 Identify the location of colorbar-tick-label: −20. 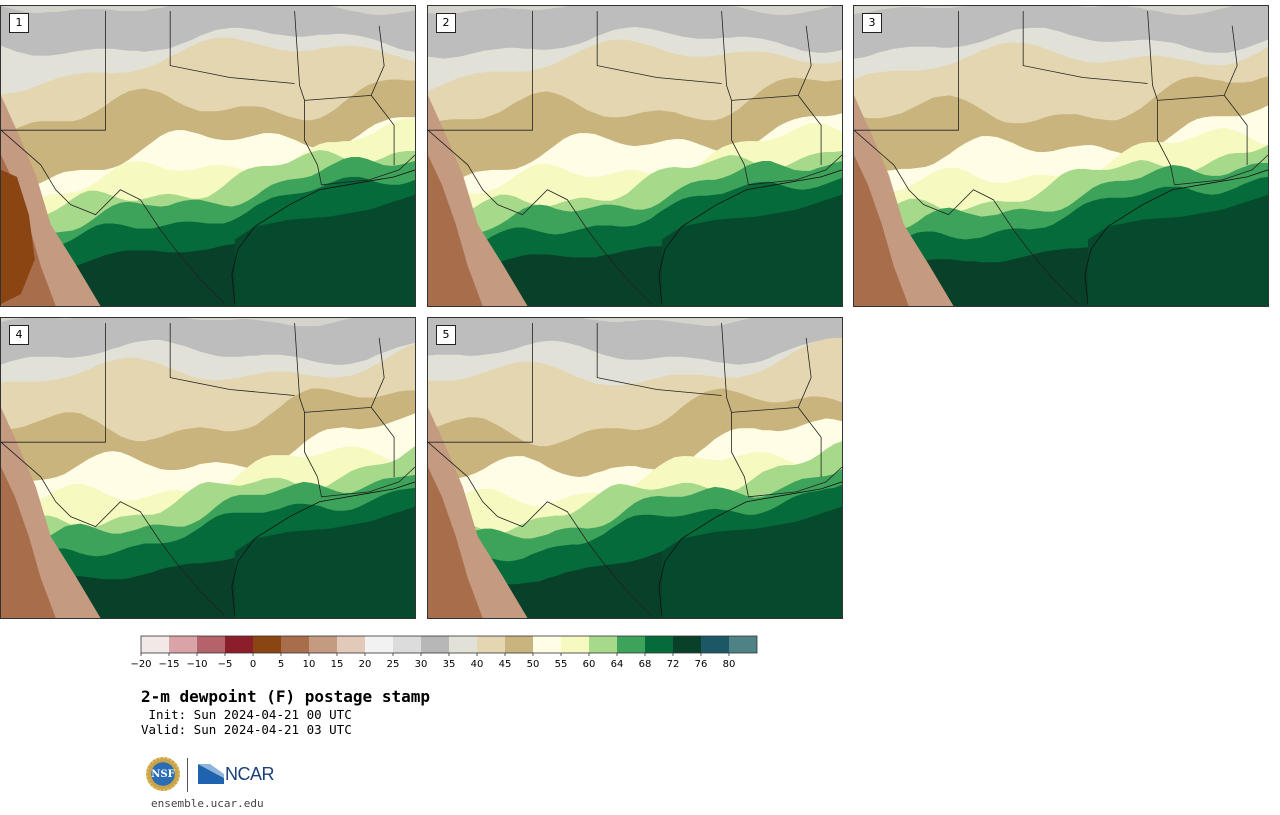
(140, 664).